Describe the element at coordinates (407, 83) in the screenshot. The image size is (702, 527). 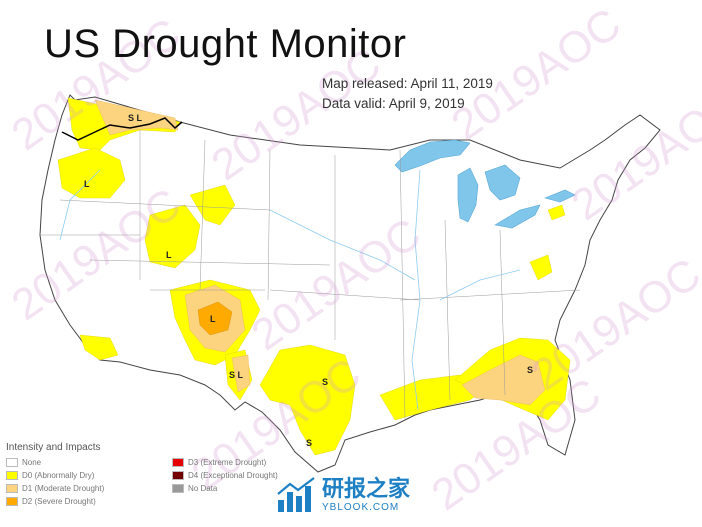
I see `map-released-date: Map released: April 11, 2019` at that location.